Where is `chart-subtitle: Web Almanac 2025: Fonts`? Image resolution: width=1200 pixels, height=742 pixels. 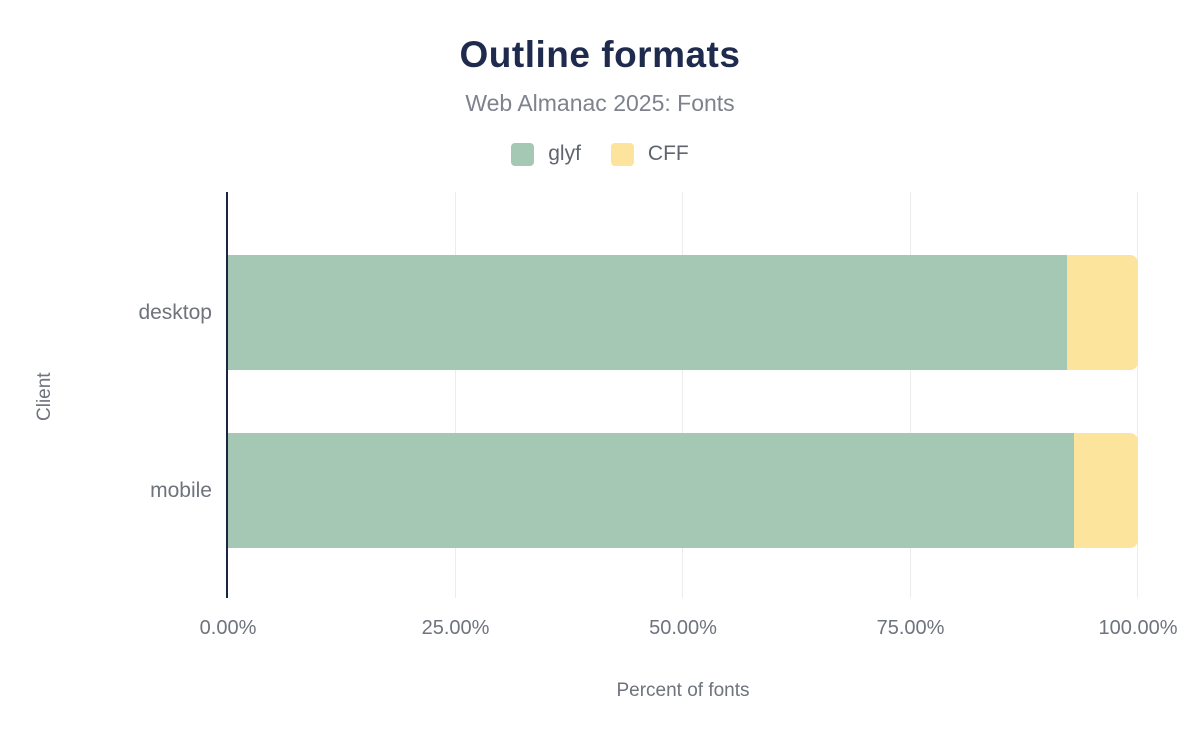
chart-subtitle: Web Almanac 2025: Fonts is located at coordinates (600, 103).